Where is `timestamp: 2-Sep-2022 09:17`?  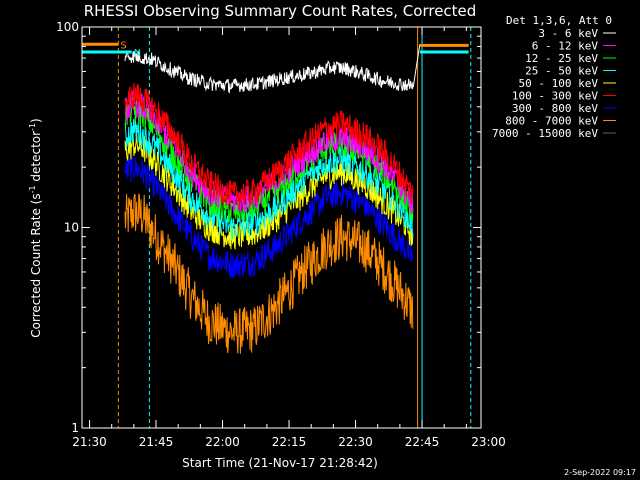
timestamp: 2-Sep-2022 09:17 is located at coordinates (600, 472).